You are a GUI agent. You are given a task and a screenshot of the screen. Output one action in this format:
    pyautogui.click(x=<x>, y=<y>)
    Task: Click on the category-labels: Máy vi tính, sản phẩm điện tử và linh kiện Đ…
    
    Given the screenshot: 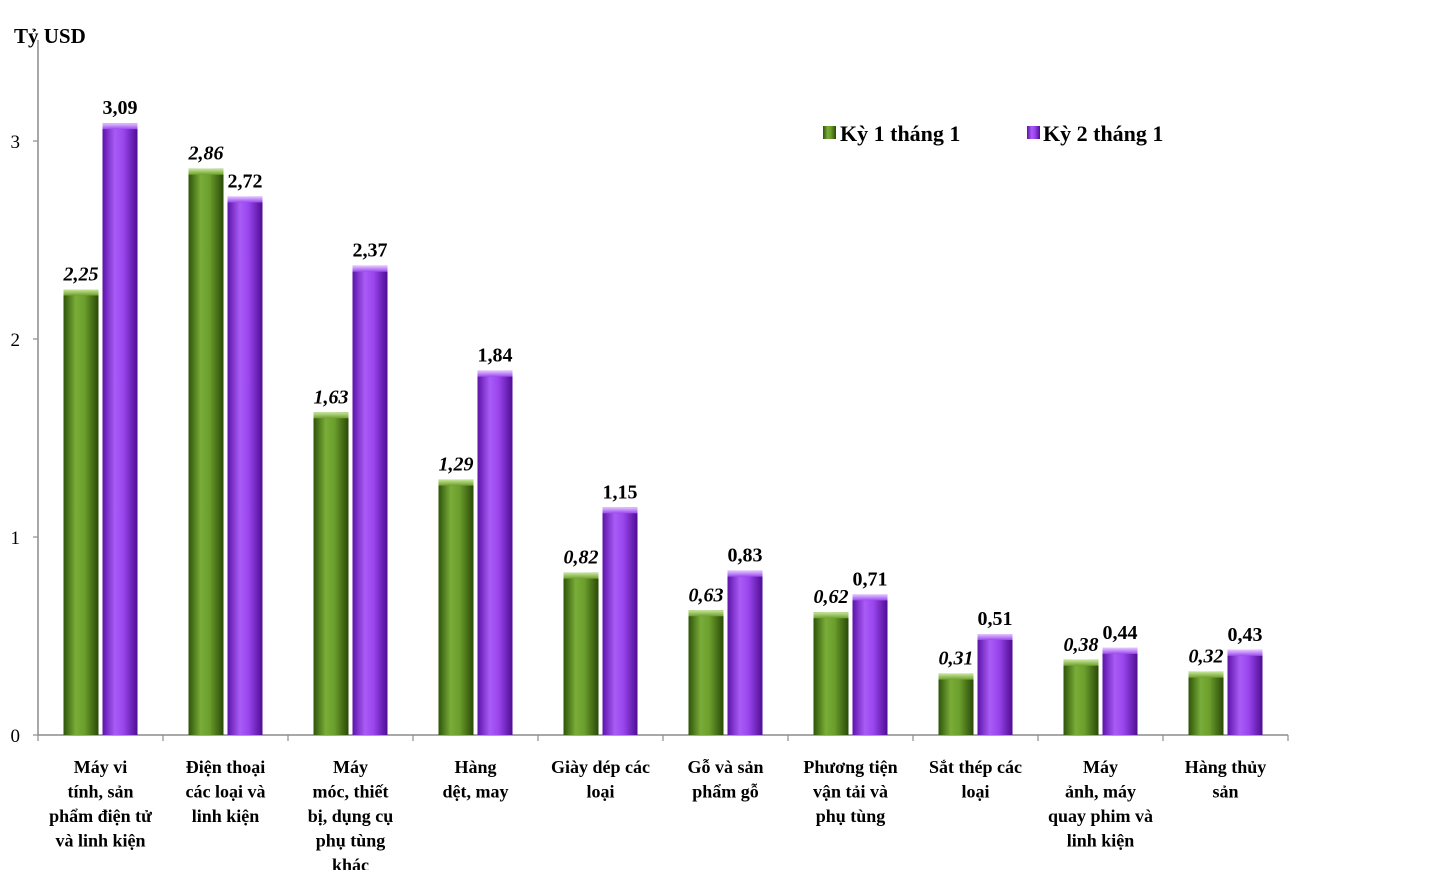 What is the action you would take?
    pyautogui.click(x=657, y=813)
    